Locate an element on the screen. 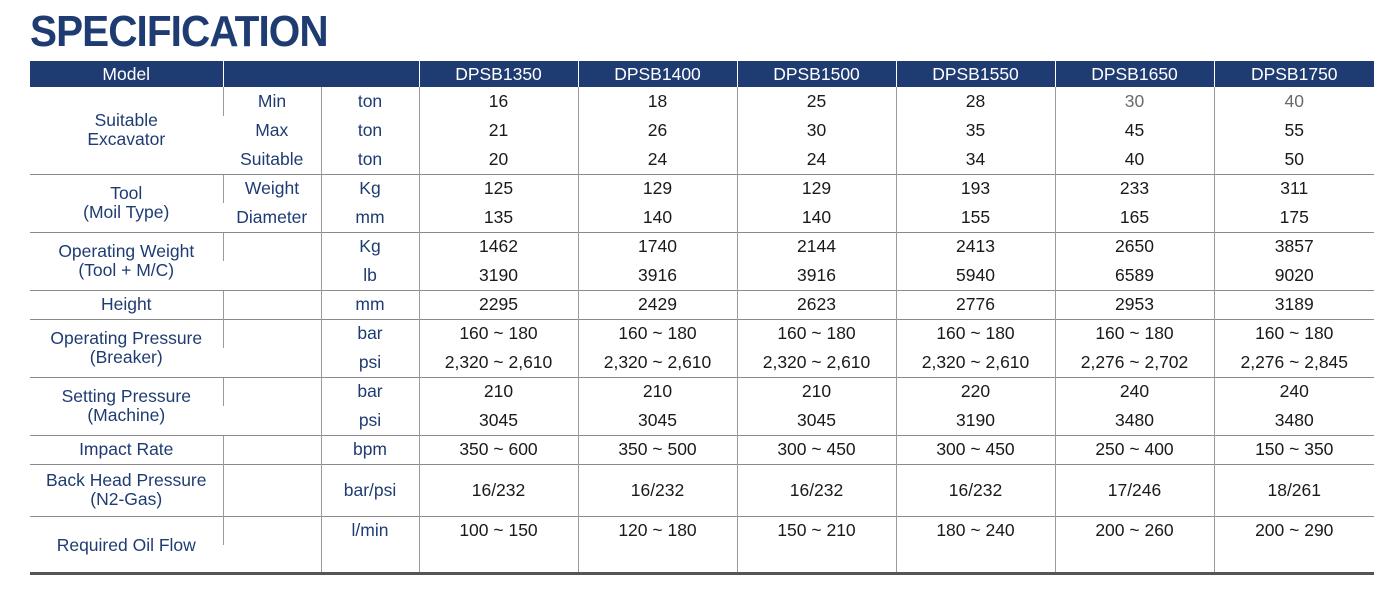 This screenshot has height=591, width=1383. value-cell: 220 is located at coordinates (975, 391).